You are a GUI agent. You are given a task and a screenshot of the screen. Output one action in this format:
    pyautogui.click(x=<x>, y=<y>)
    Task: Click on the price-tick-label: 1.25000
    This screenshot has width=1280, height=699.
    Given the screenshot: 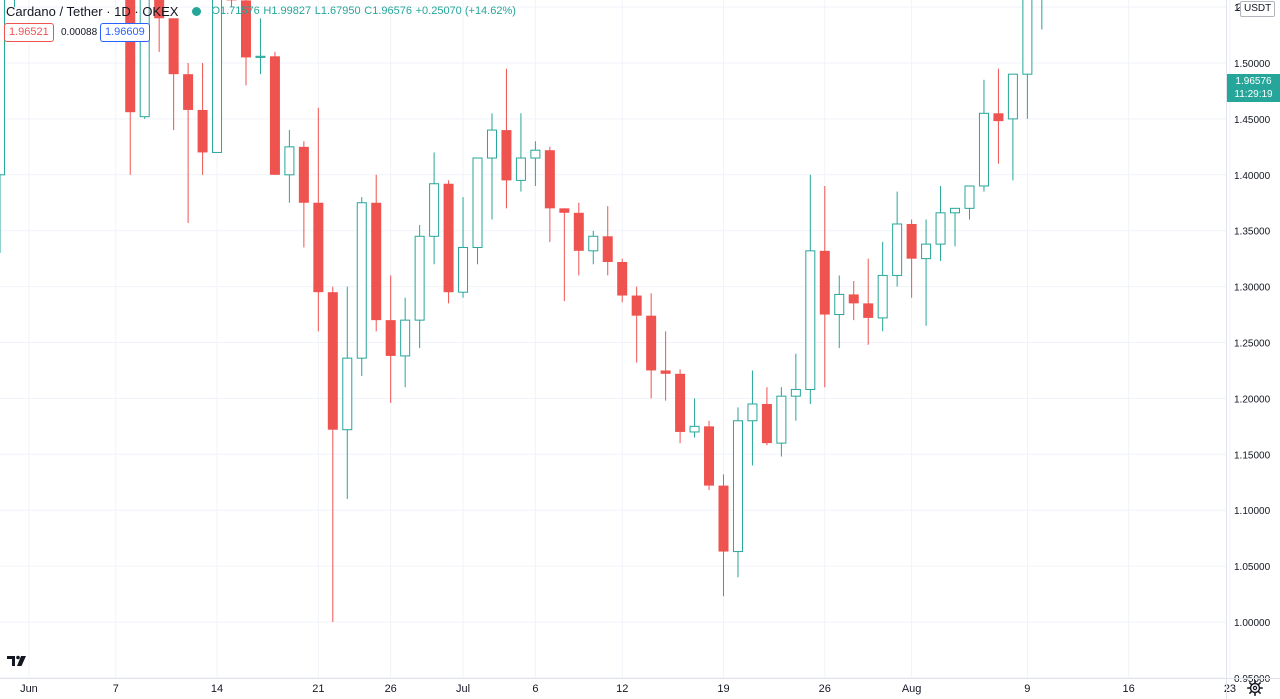 What is the action you would take?
    pyautogui.click(x=1252, y=344)
    